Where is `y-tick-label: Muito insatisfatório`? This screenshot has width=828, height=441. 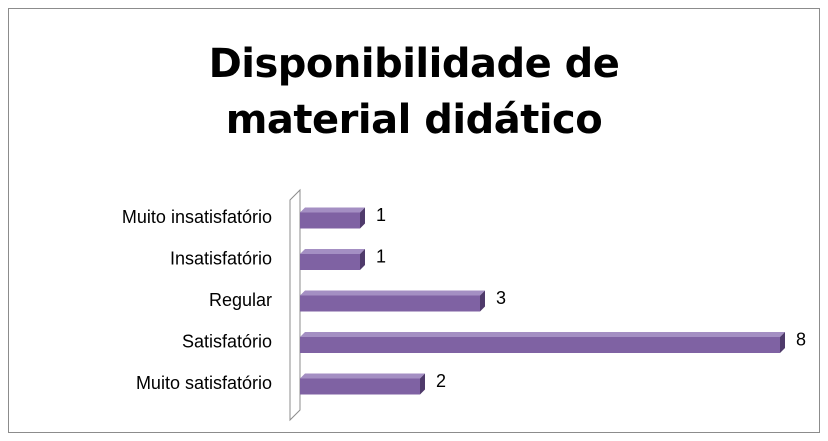
y-tick-label: Muito insatisfatório is located at coordinates (197, 217).